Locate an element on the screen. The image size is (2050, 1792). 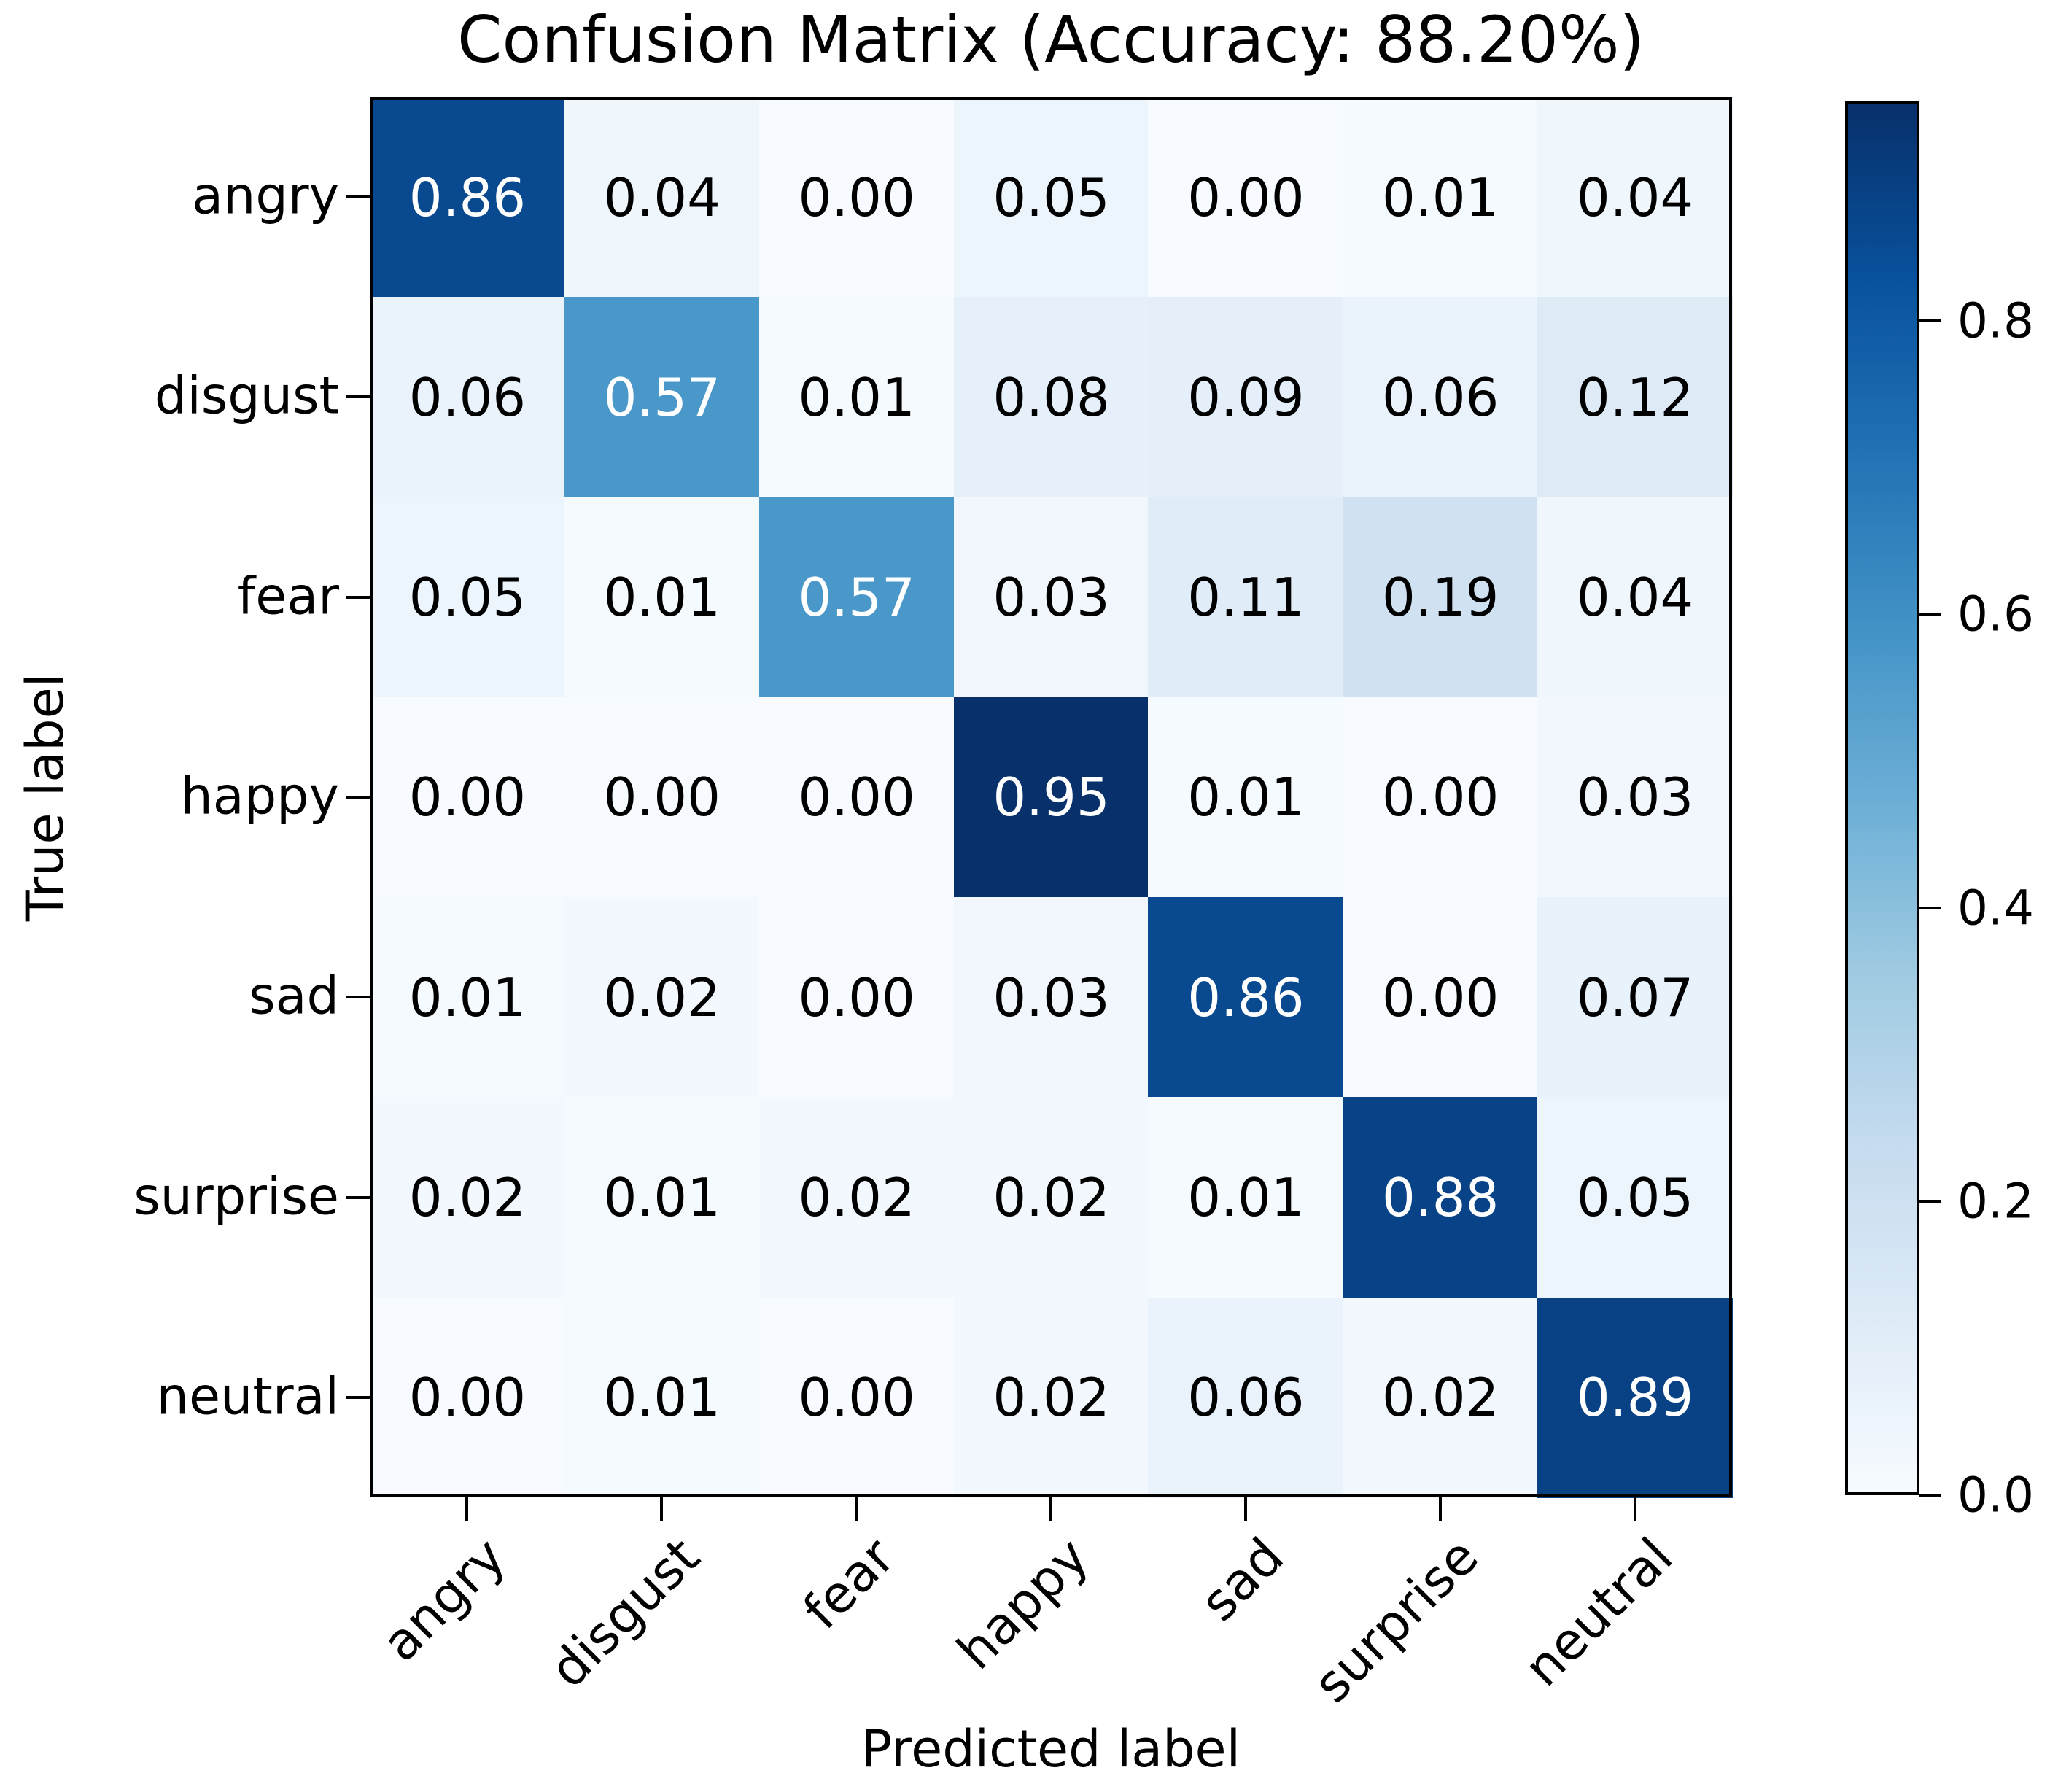
matrix-cell: 0.08 is located at coordinates (1051, 397).